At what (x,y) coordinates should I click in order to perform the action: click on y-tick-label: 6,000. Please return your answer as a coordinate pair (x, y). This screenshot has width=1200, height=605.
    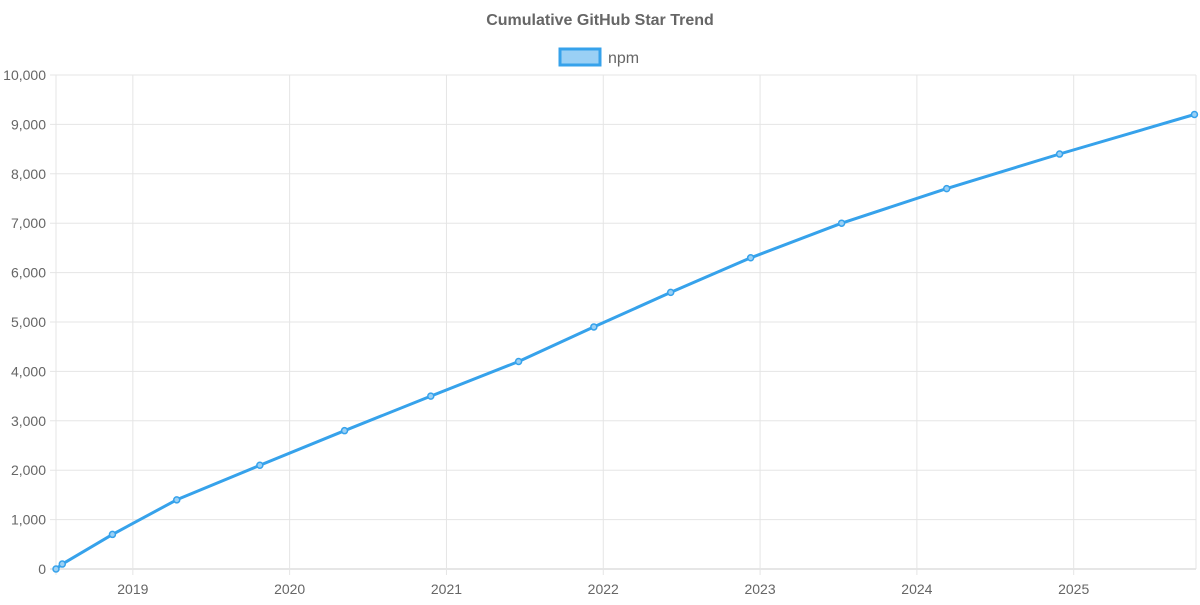
    Looking at the image, I should click on (28, 273).